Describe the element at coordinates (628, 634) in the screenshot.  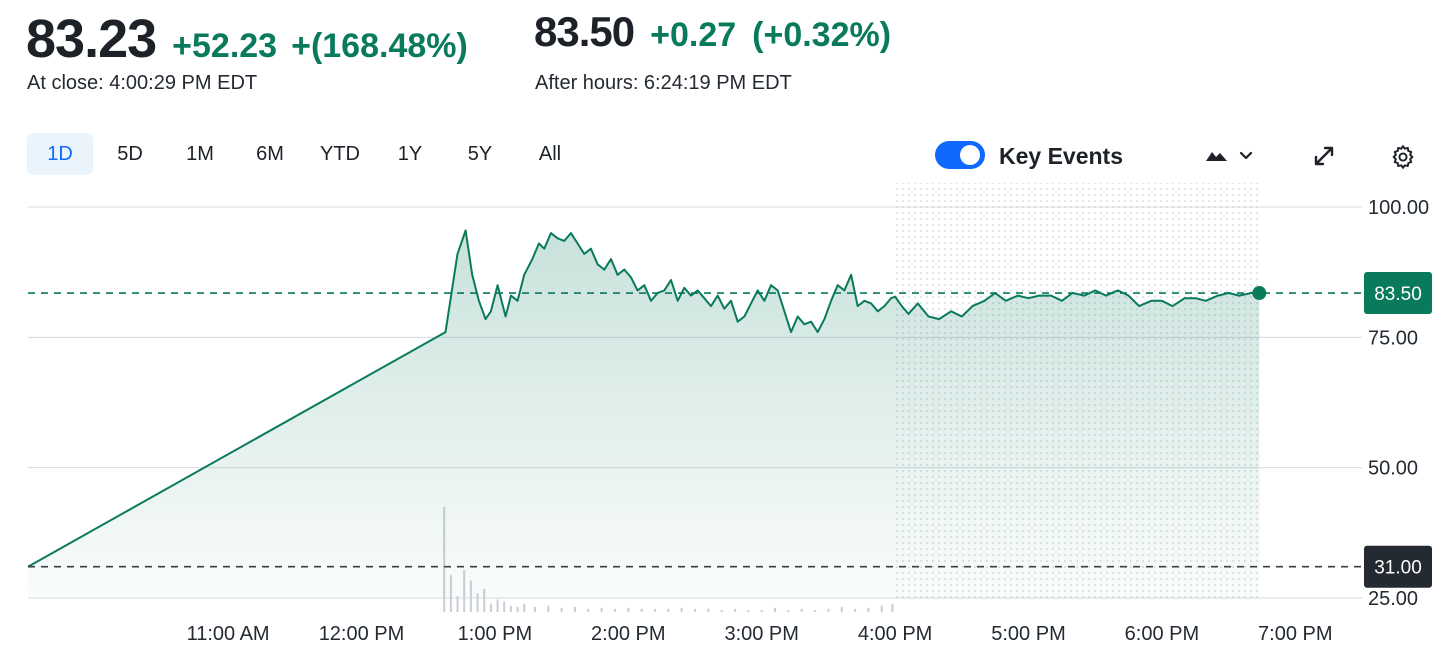
I see `x-tick-label: 2:00 PM` at that location.